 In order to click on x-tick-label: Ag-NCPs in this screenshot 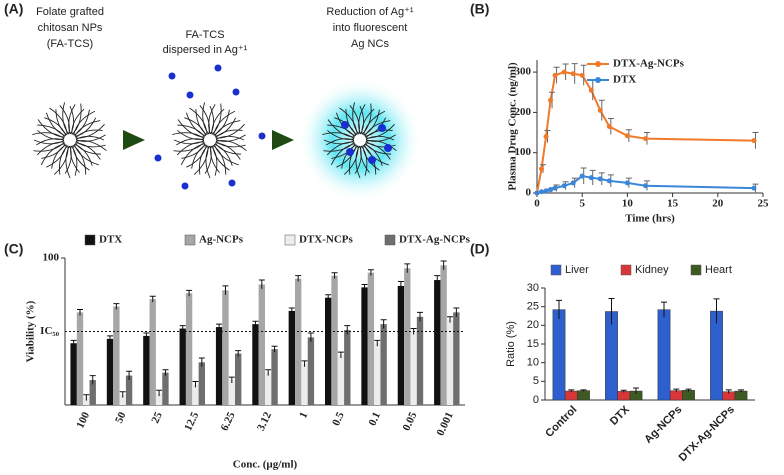, I will do `click(663, 425)`.